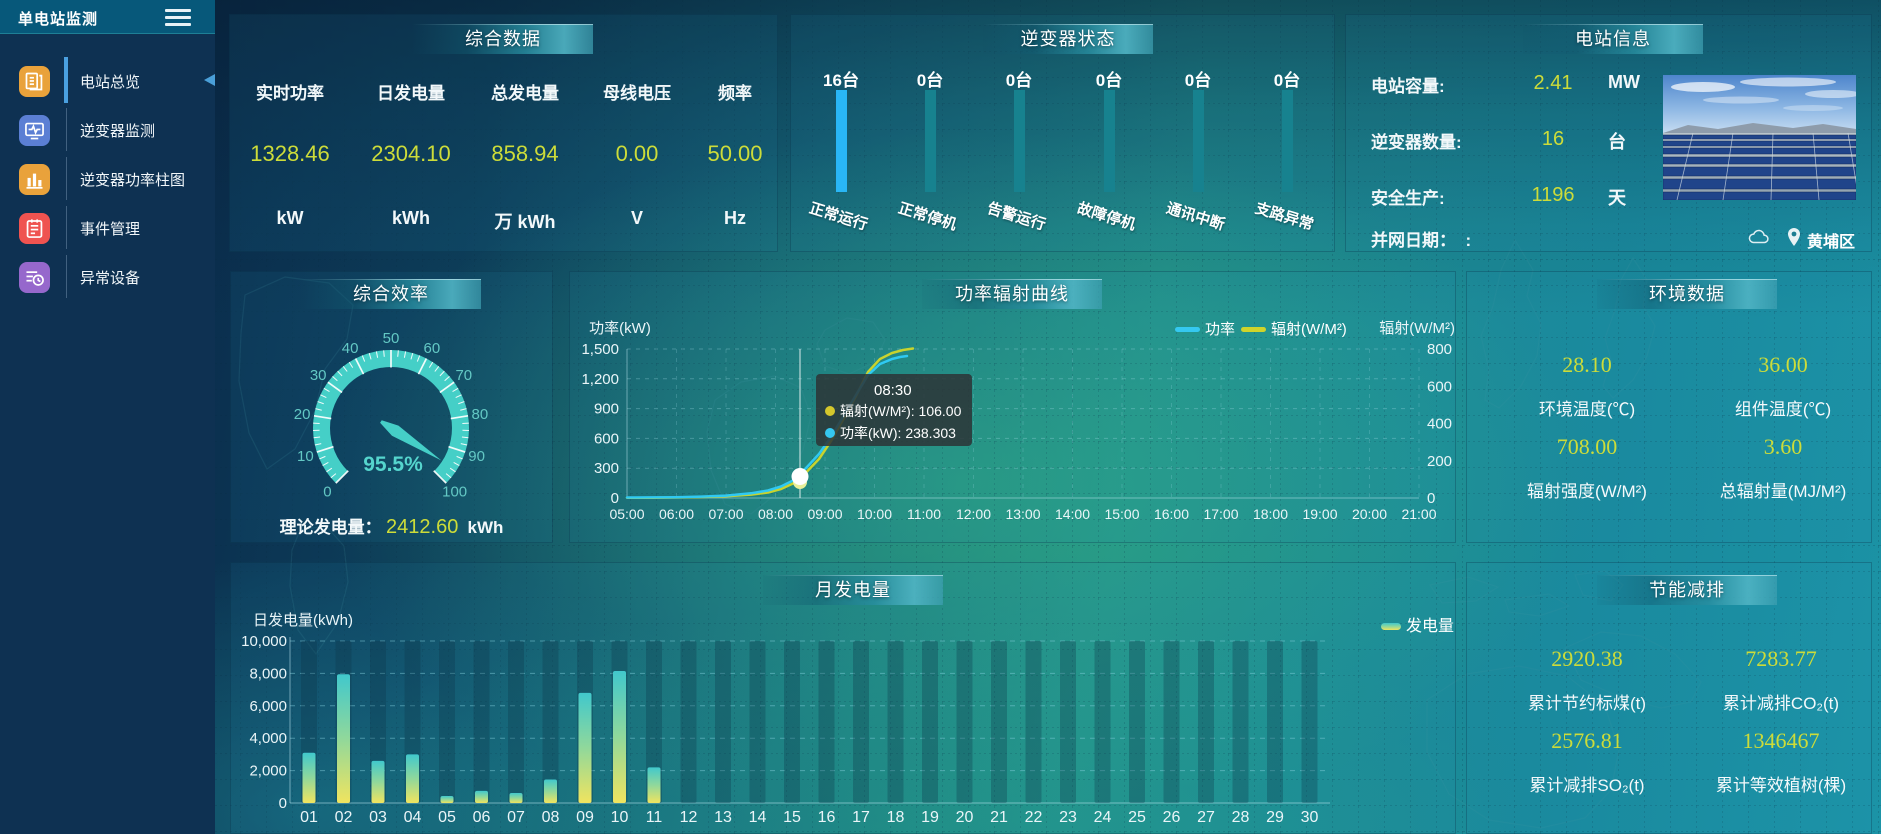 Image resolution: width=1881 pixels, height=834 pixels. I want to click on svg-text: 26, so click(1172, 817).